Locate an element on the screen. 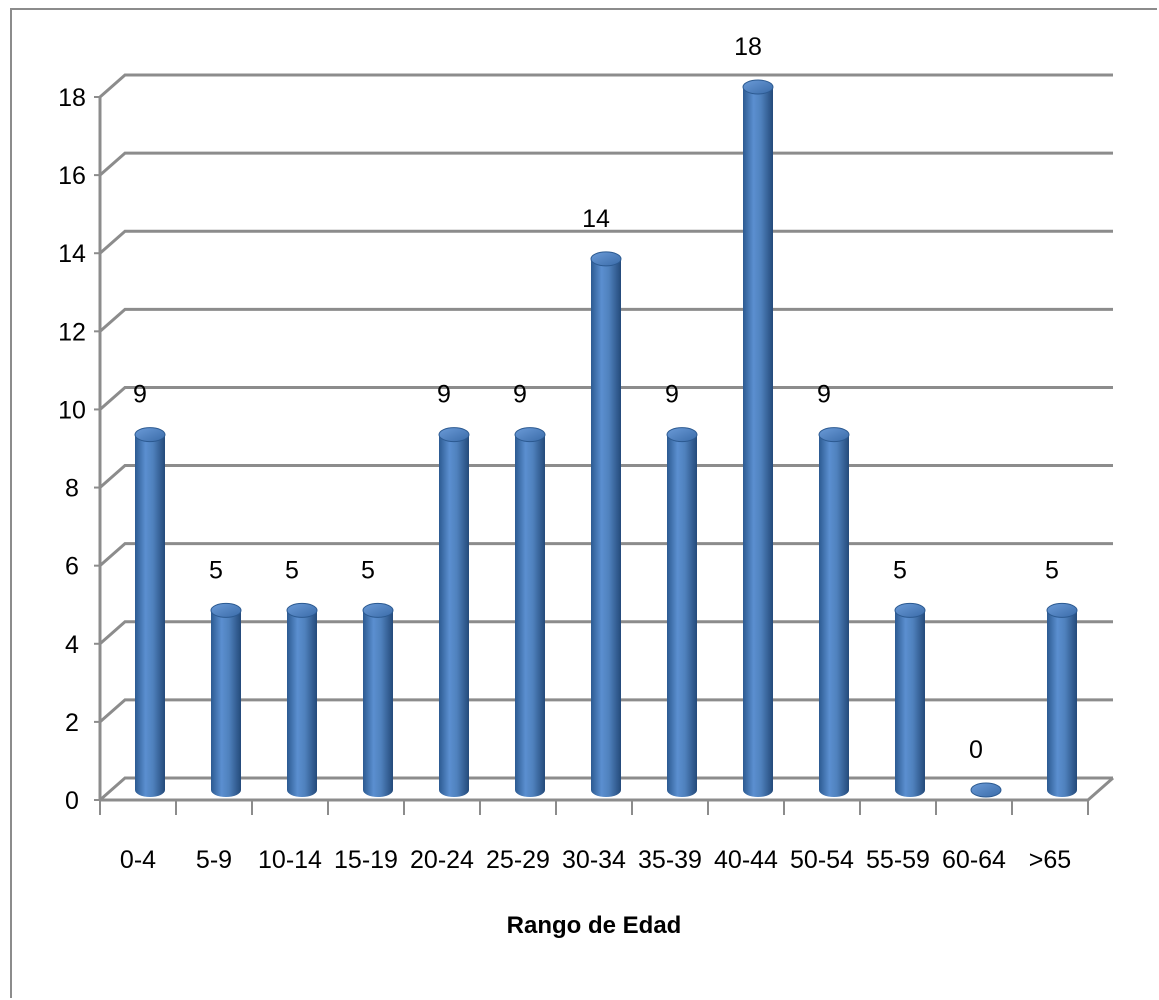 Image resolution: width=1159 pixels, height=1000 pixels. y-tick-label: 18 is located at coordinates (72, 98).